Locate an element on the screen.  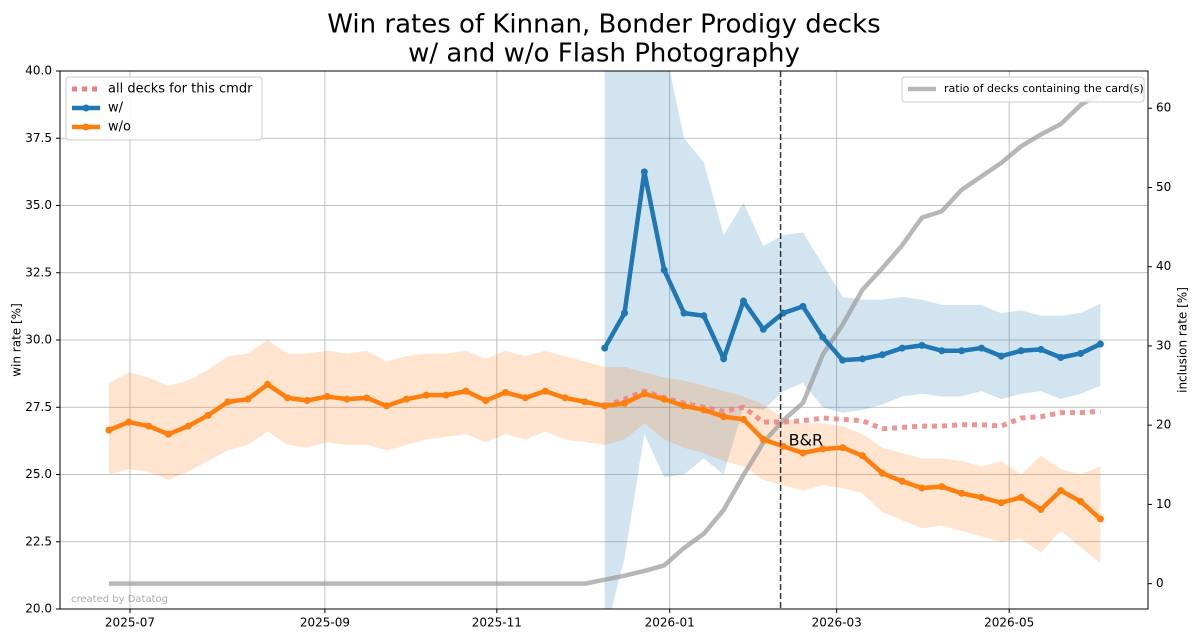
x-tick-label: 2025-09 is located at coordinates (325, 623).